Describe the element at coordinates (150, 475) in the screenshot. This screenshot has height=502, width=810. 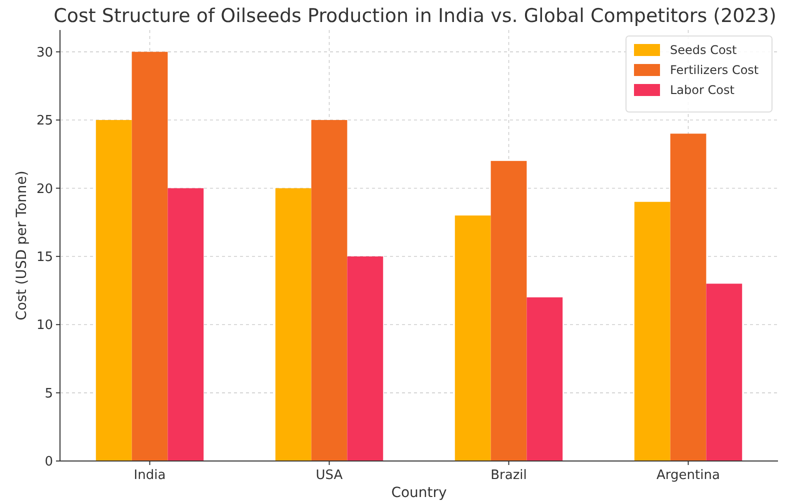
I see `x-tick-label: India` at that location.